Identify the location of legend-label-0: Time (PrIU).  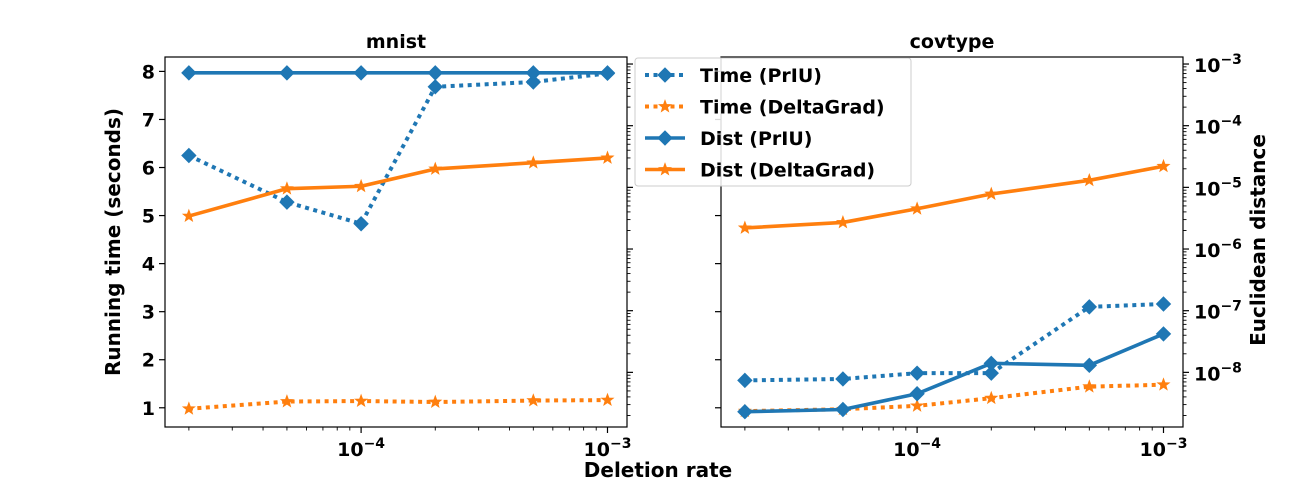
(761, 76).